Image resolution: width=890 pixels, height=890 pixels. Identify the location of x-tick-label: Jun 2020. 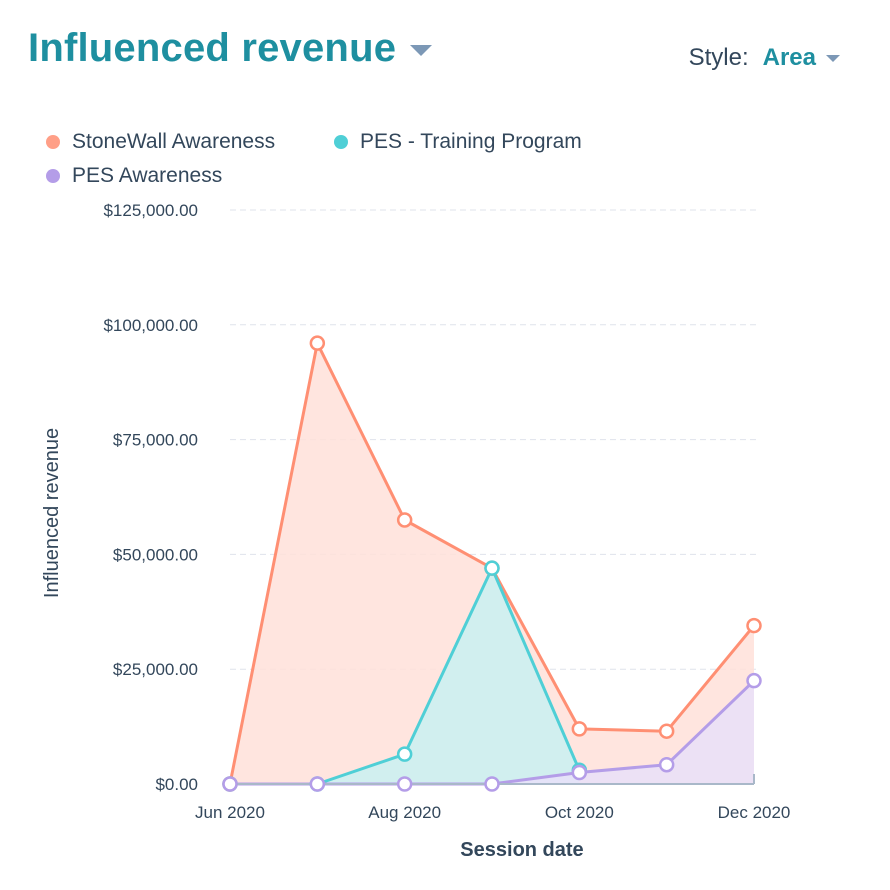
(230, 812).